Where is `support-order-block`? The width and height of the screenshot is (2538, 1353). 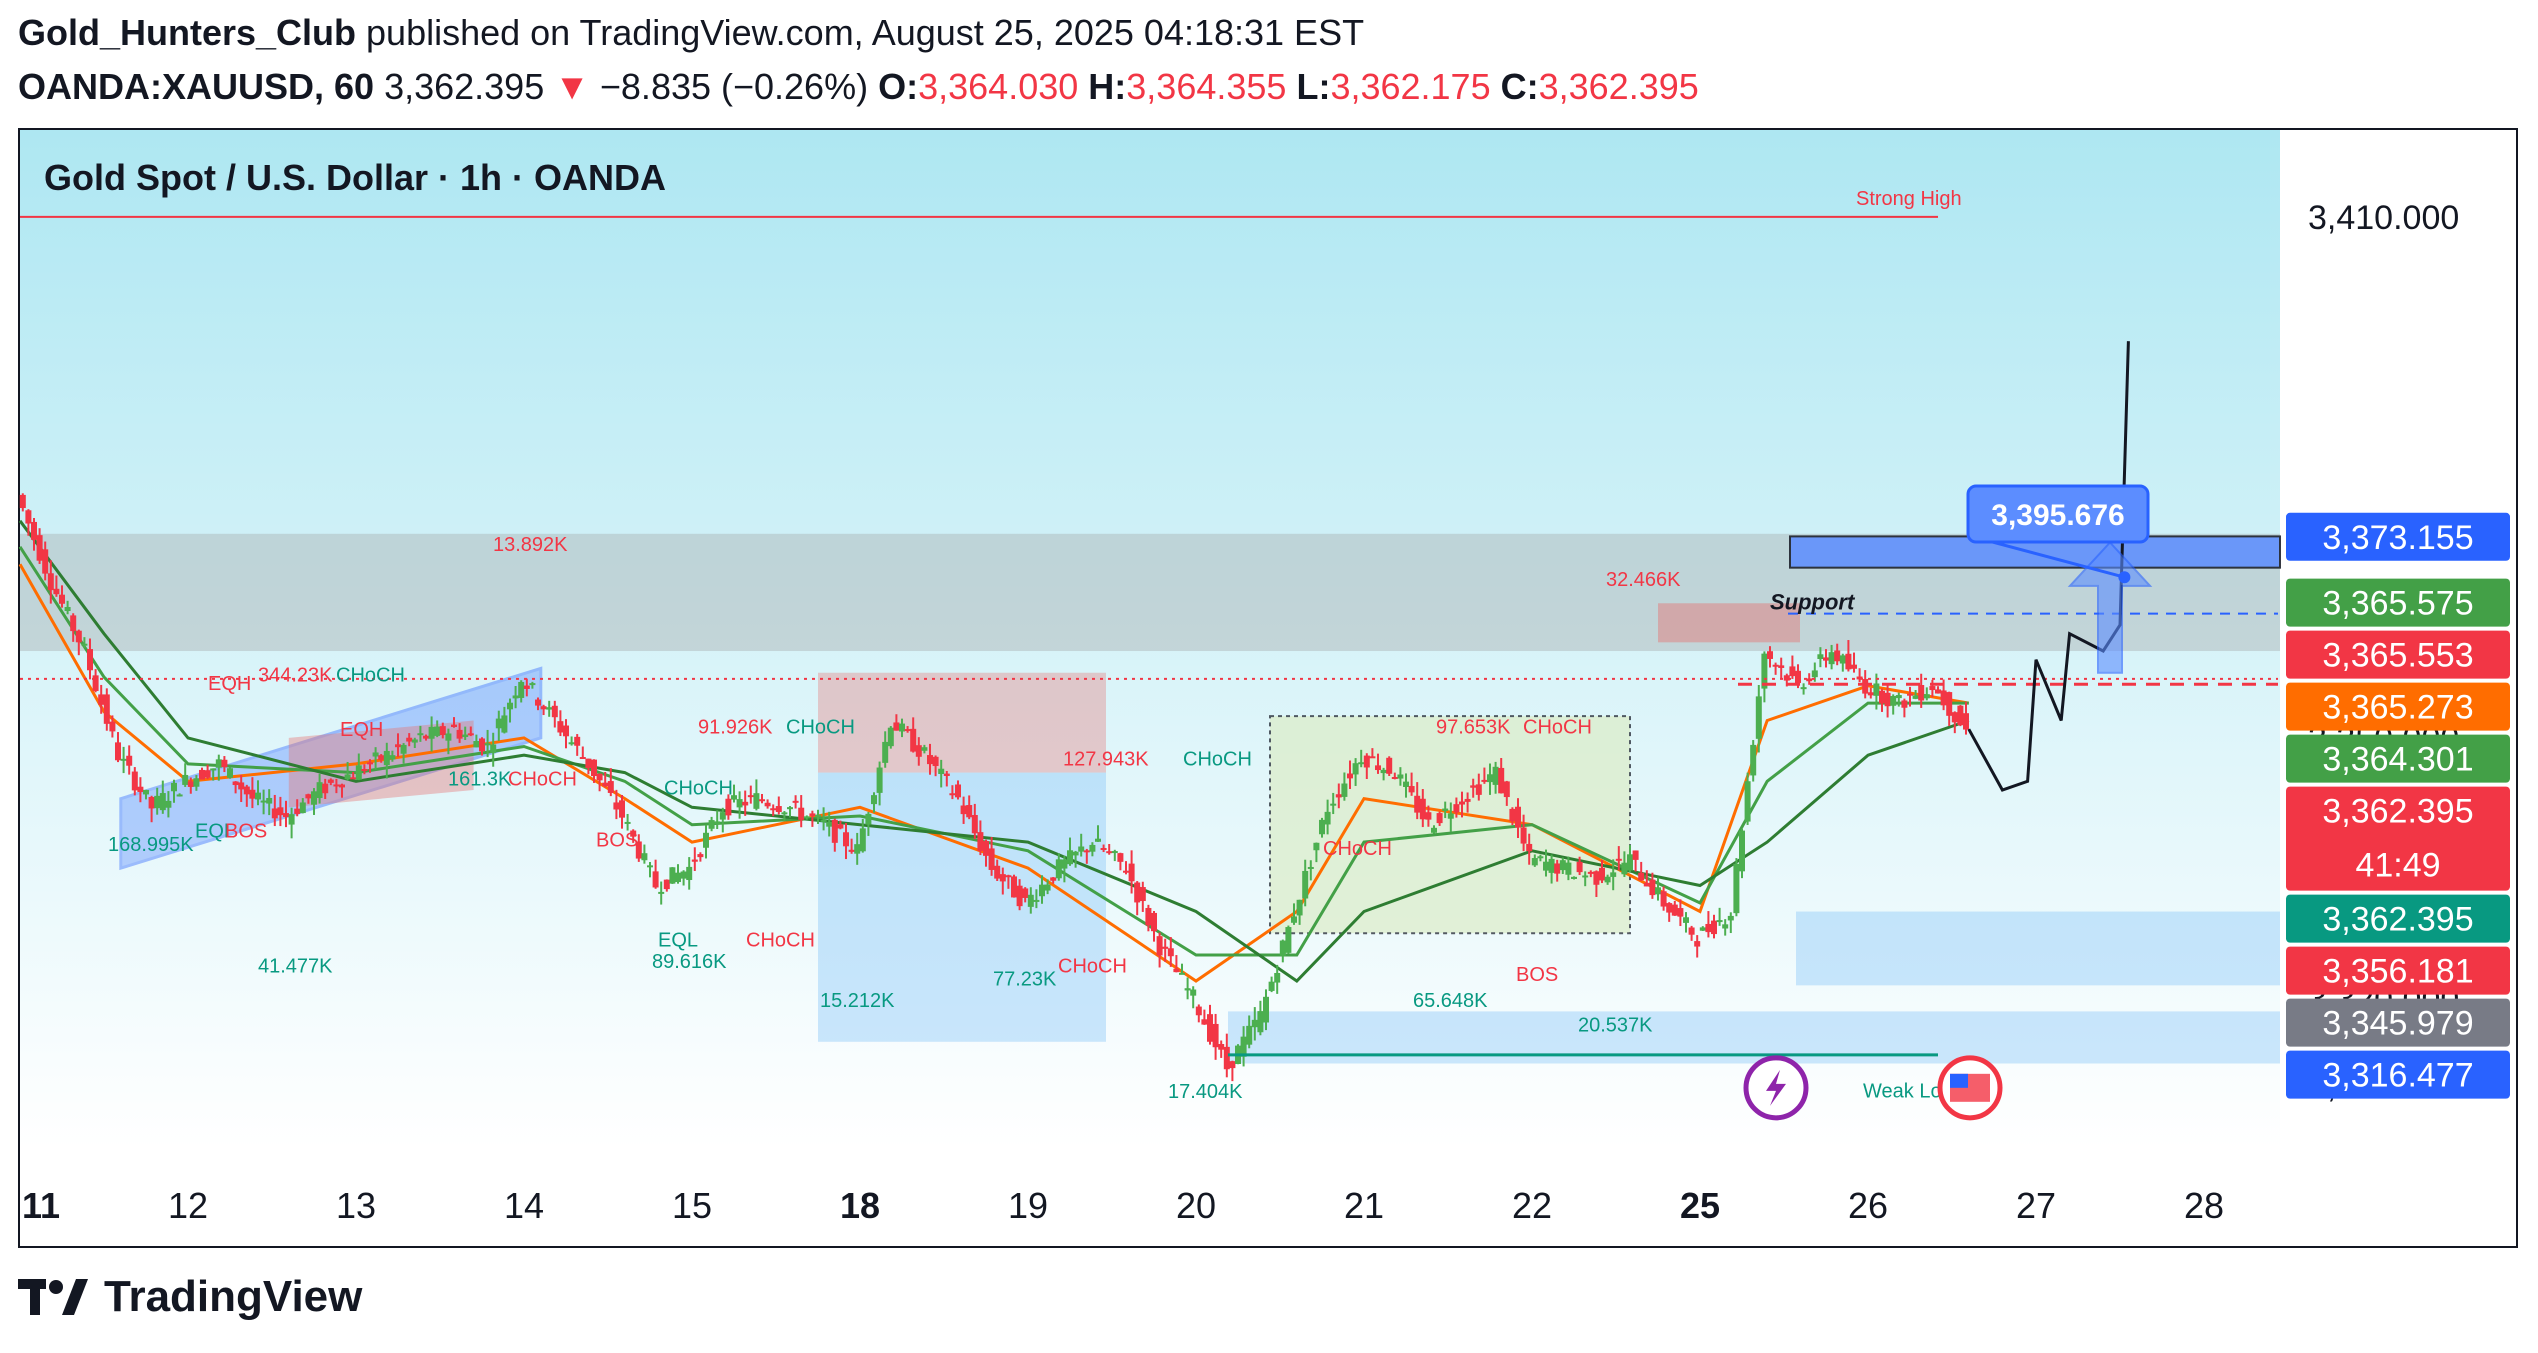 support-order-block is located at coordinates (1729, 623).